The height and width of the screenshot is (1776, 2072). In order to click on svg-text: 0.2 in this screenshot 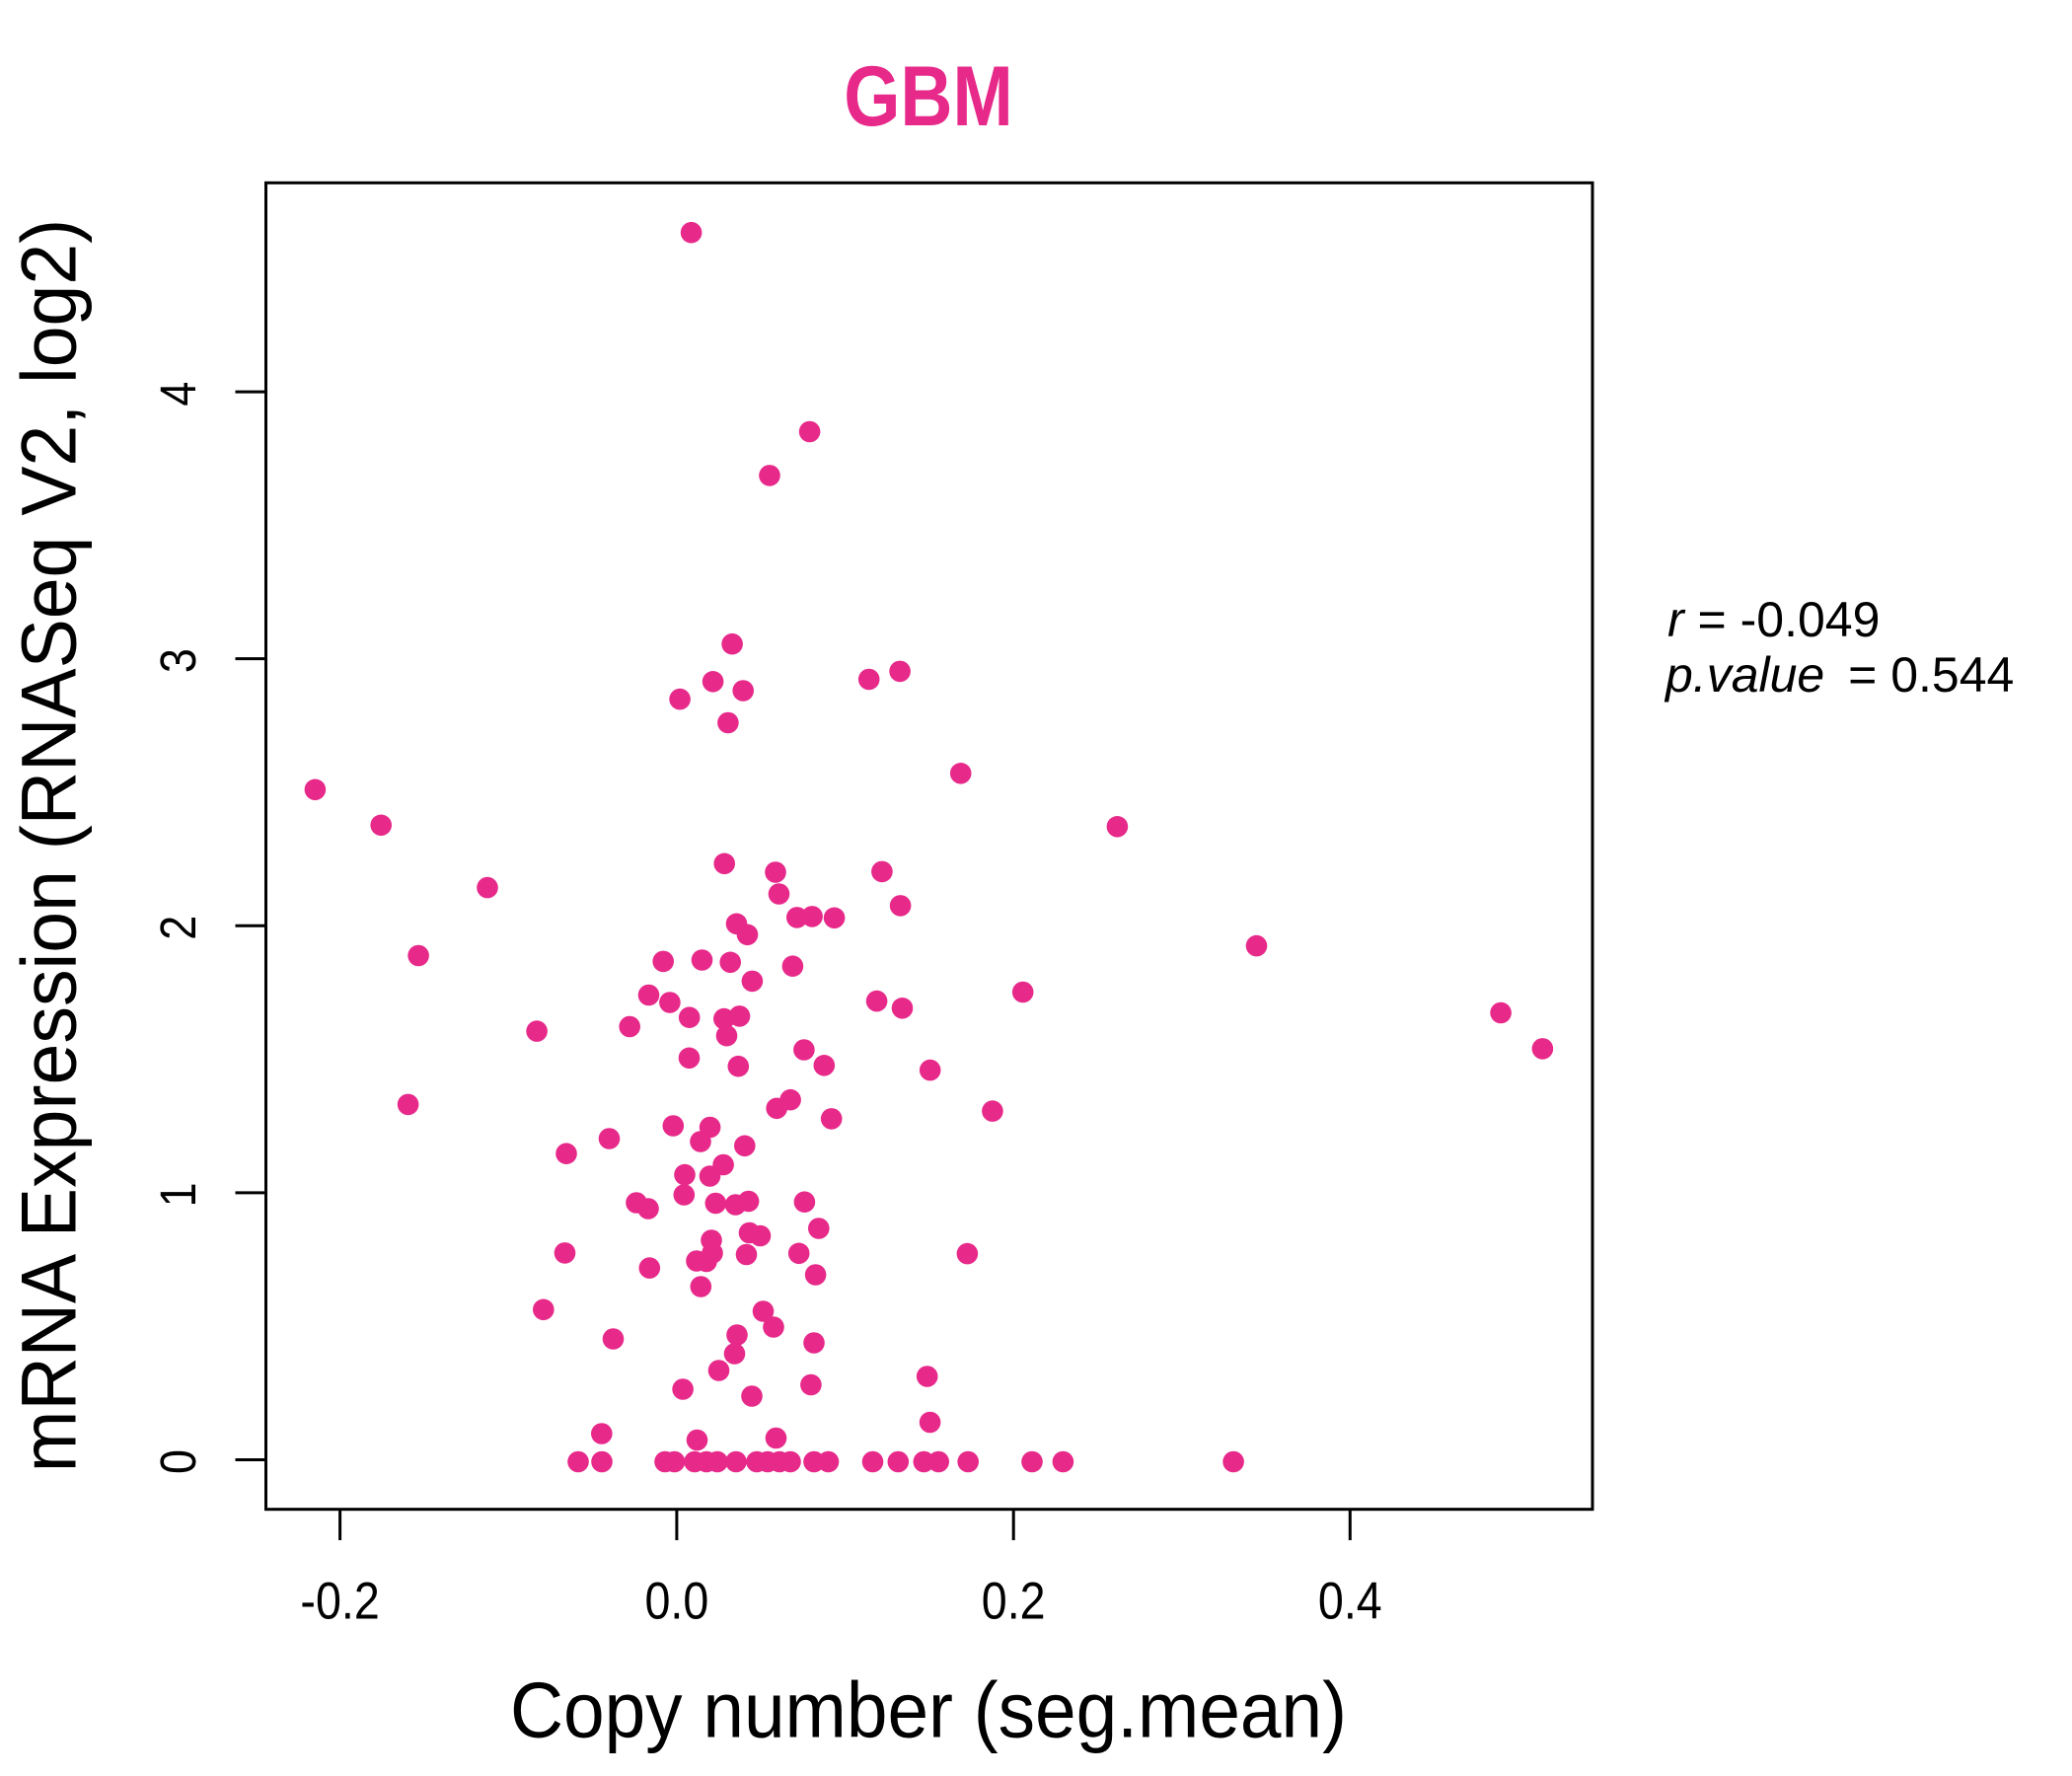, I will do `click(1014, 1601)`.